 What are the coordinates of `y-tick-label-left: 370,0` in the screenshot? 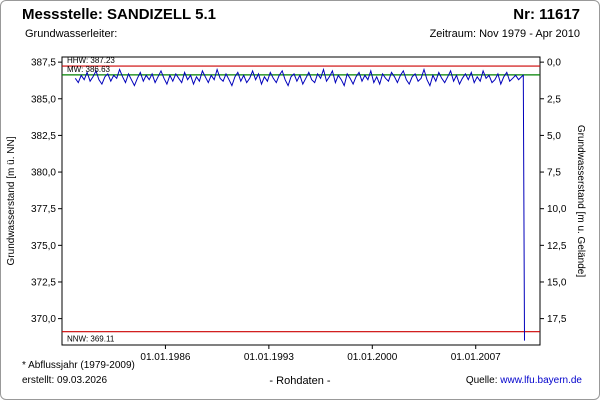 It's located at (43, 319).